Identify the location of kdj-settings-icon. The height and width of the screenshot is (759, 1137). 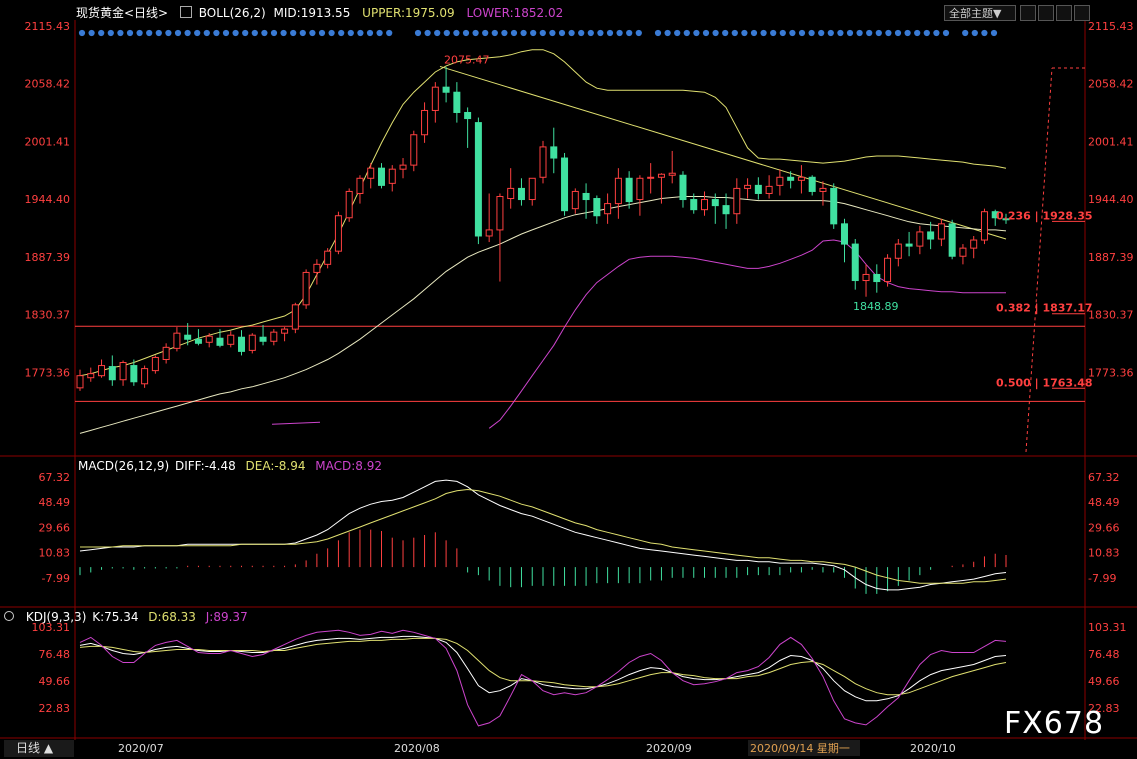
(9, 616).